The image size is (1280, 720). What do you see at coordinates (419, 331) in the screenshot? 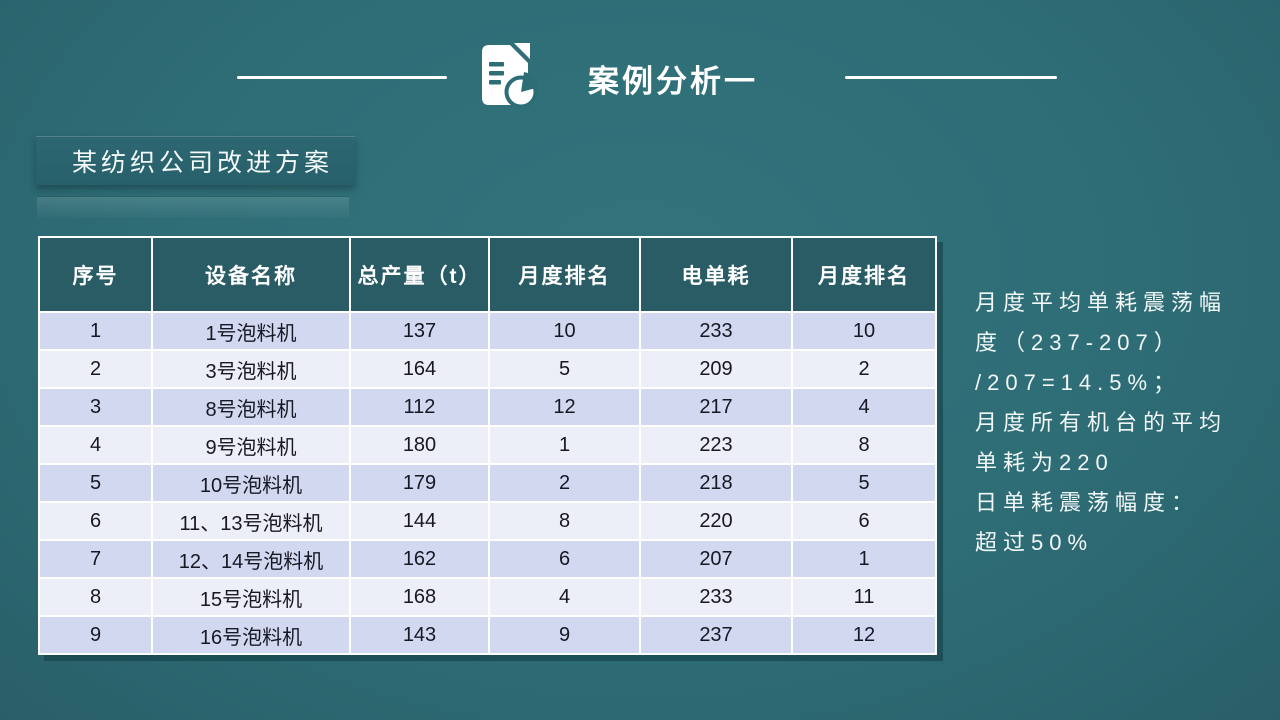
I see `table-cell: 137` at bounding box center [419, 331].